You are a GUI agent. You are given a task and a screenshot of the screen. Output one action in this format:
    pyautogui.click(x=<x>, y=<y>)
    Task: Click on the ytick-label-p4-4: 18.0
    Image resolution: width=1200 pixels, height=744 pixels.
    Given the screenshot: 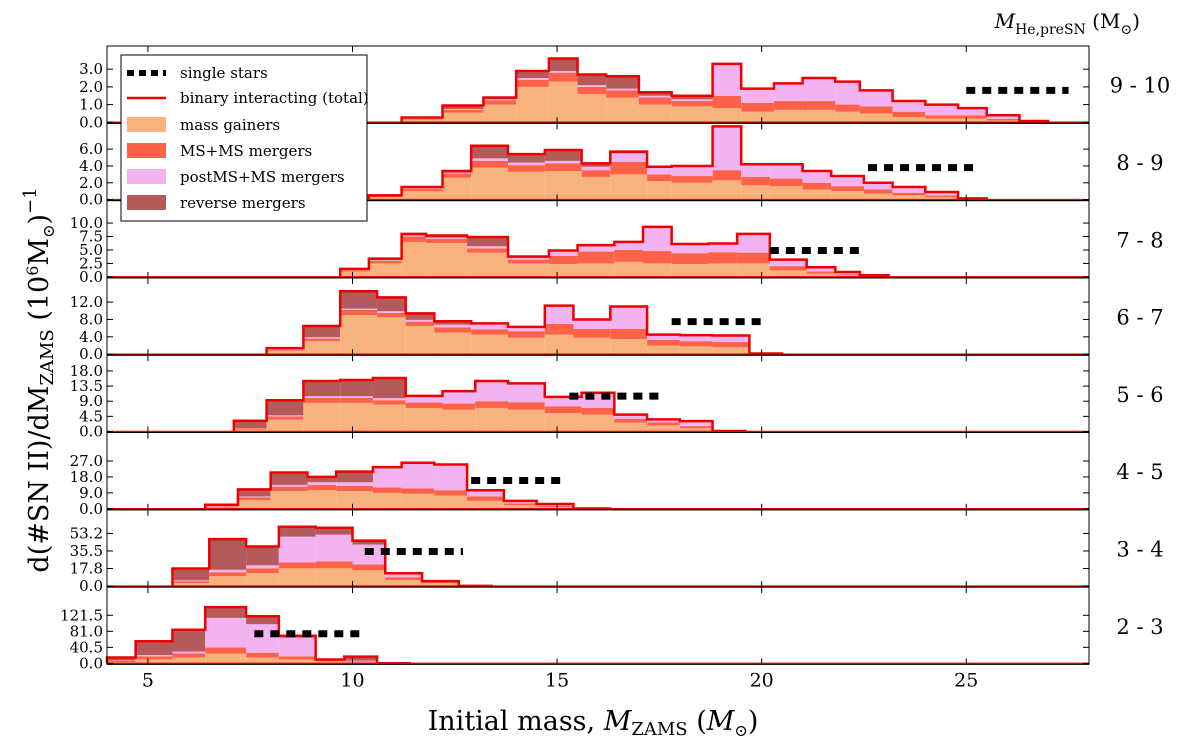 What is the action you would take?
    pyautogui.click(x=86, y=371)
    